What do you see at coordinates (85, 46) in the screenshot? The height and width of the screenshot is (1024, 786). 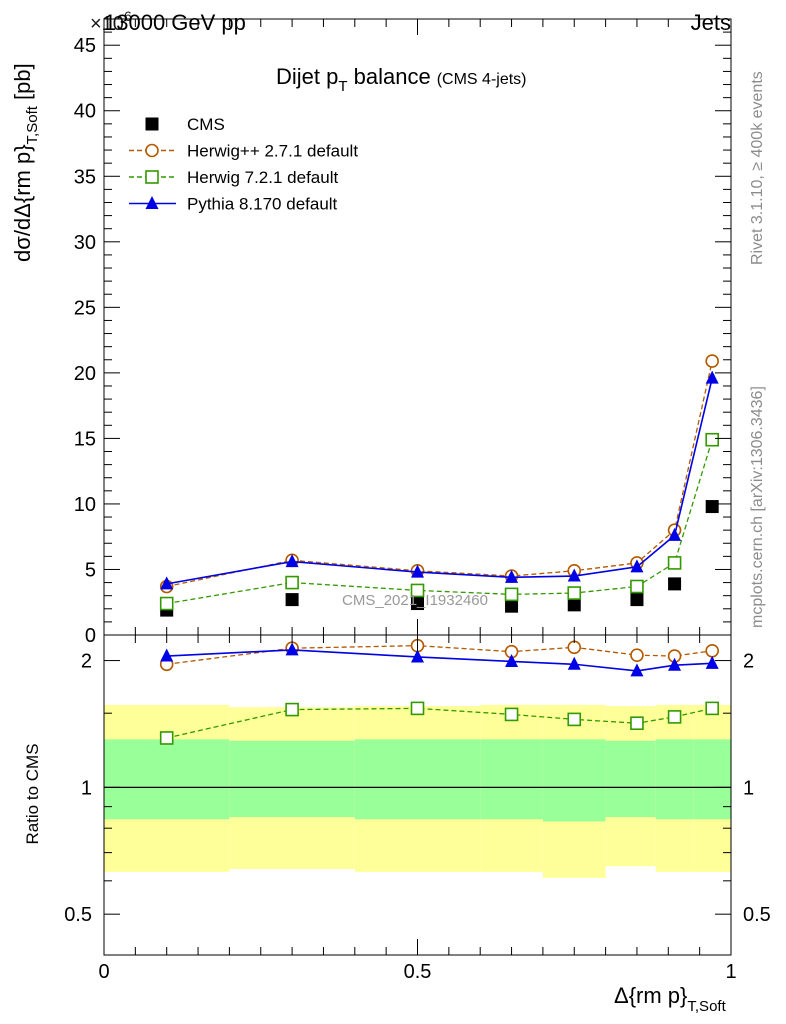 I see `main-ytick-label-9: 45` at bounding box center [85, 46].